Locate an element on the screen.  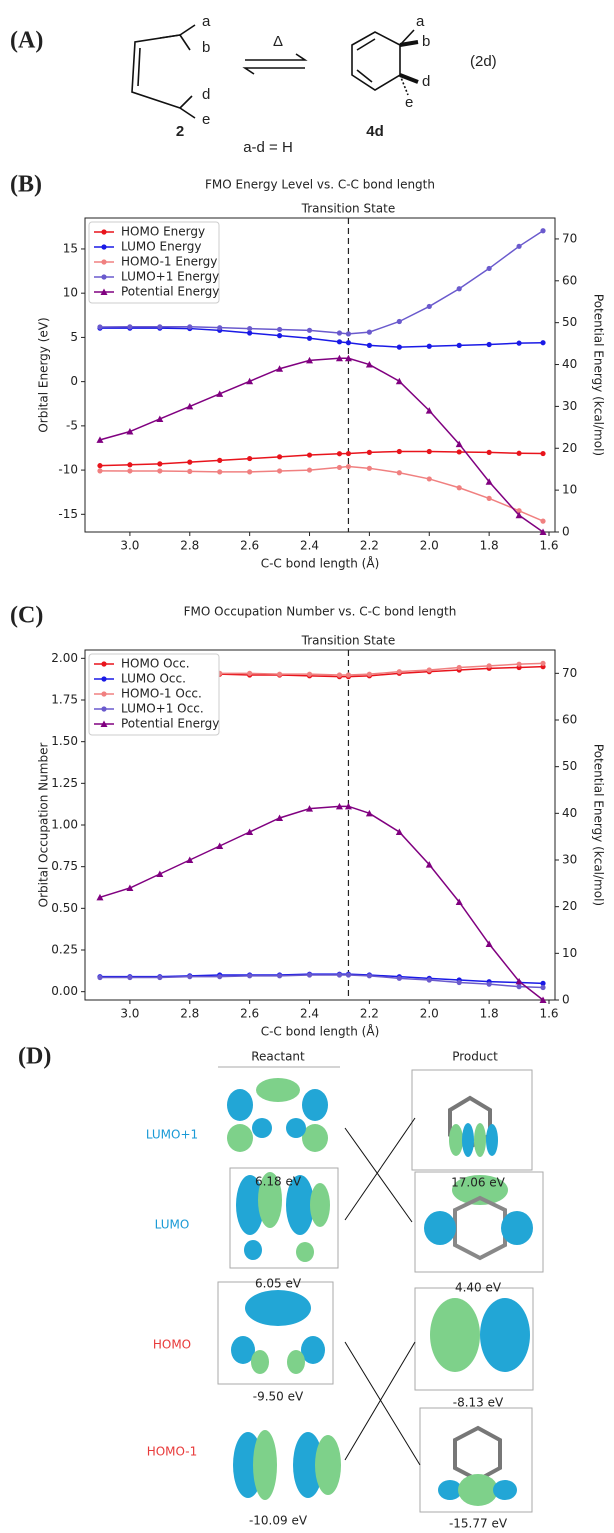
y-tick-label: 2.00 is located at coordinates (64, 658).